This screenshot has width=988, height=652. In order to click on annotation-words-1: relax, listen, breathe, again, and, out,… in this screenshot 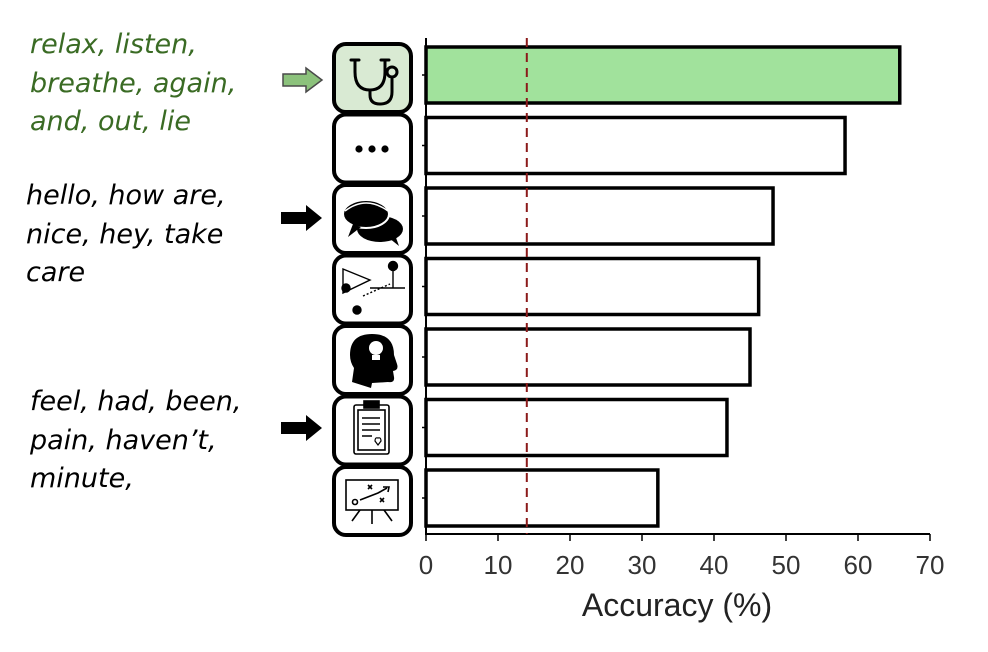, I will do `click(133, 84)`.